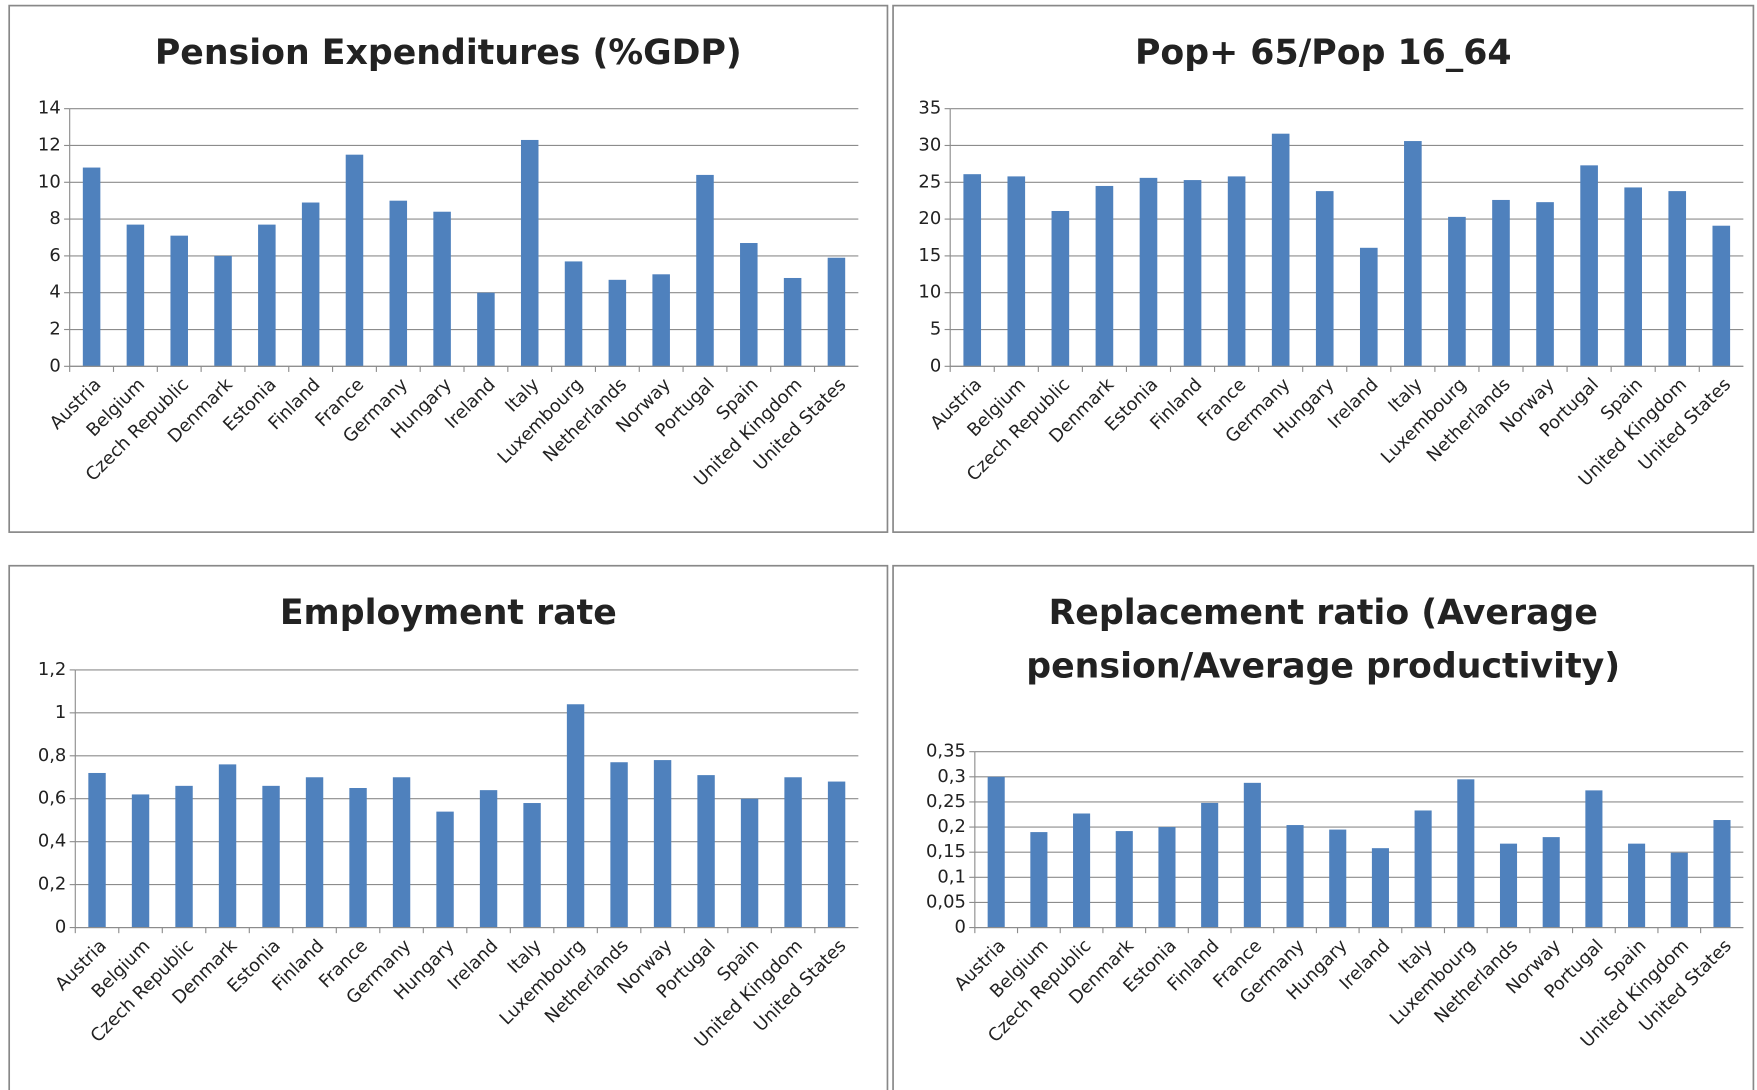  What do you see at coordinates (448, 613) in the screenshot?
I see `chart-title: Employment rate` at bounding box center [448, 613].